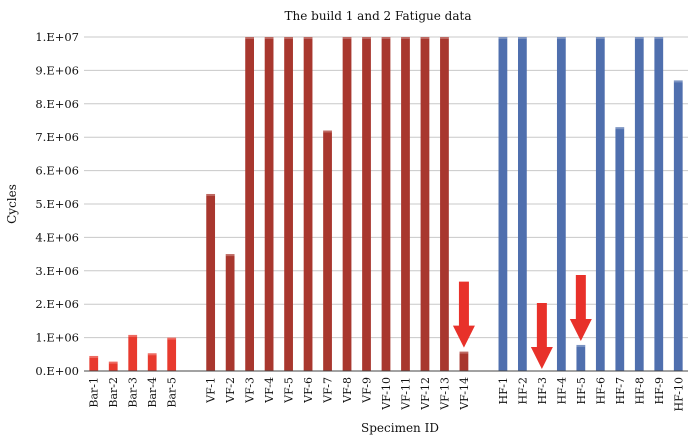 This screenshot has width=700, height=440. What do you see at coordinates (250, 390) in the screenshot?
I see `x-tick-label: VF-3` at bounding box center [250, 390].